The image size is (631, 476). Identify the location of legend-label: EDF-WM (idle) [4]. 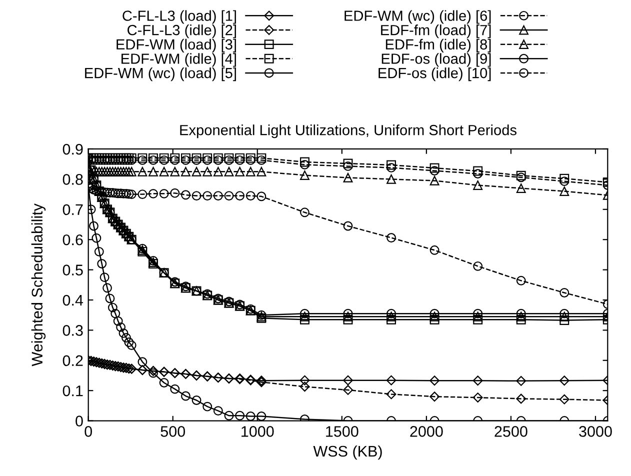
(179, 60).